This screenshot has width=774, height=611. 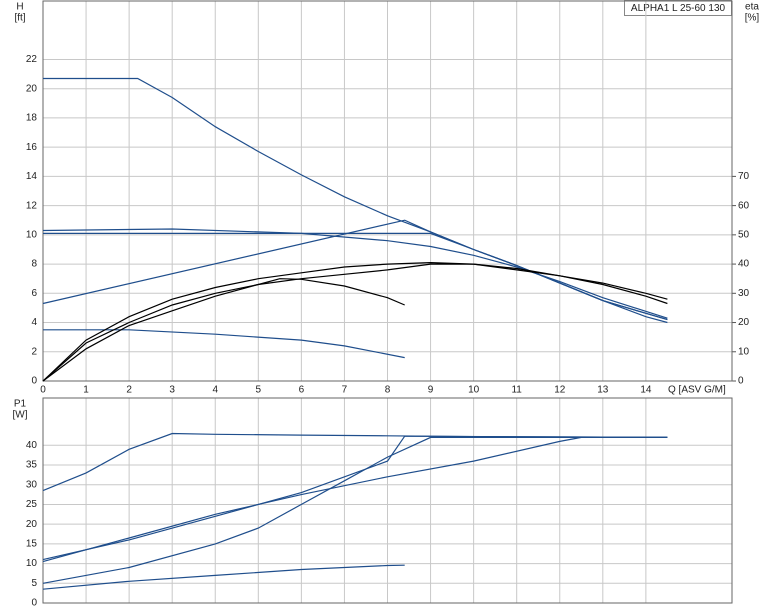 I want to click on y-tick-label: 40, so click(x=32, y=445).